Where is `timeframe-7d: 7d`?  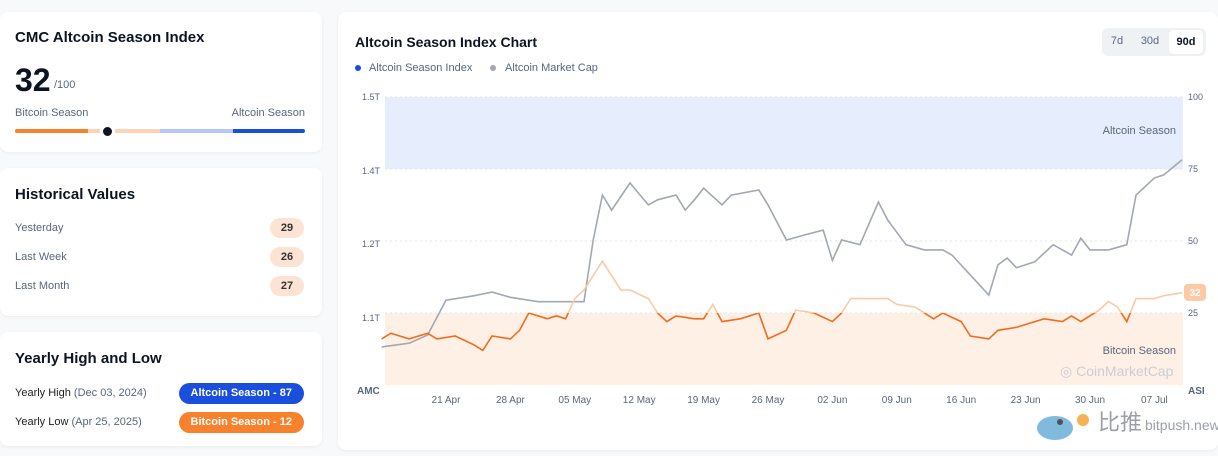 timeframe-7d: 7d is located at coordinates (1117, 41).